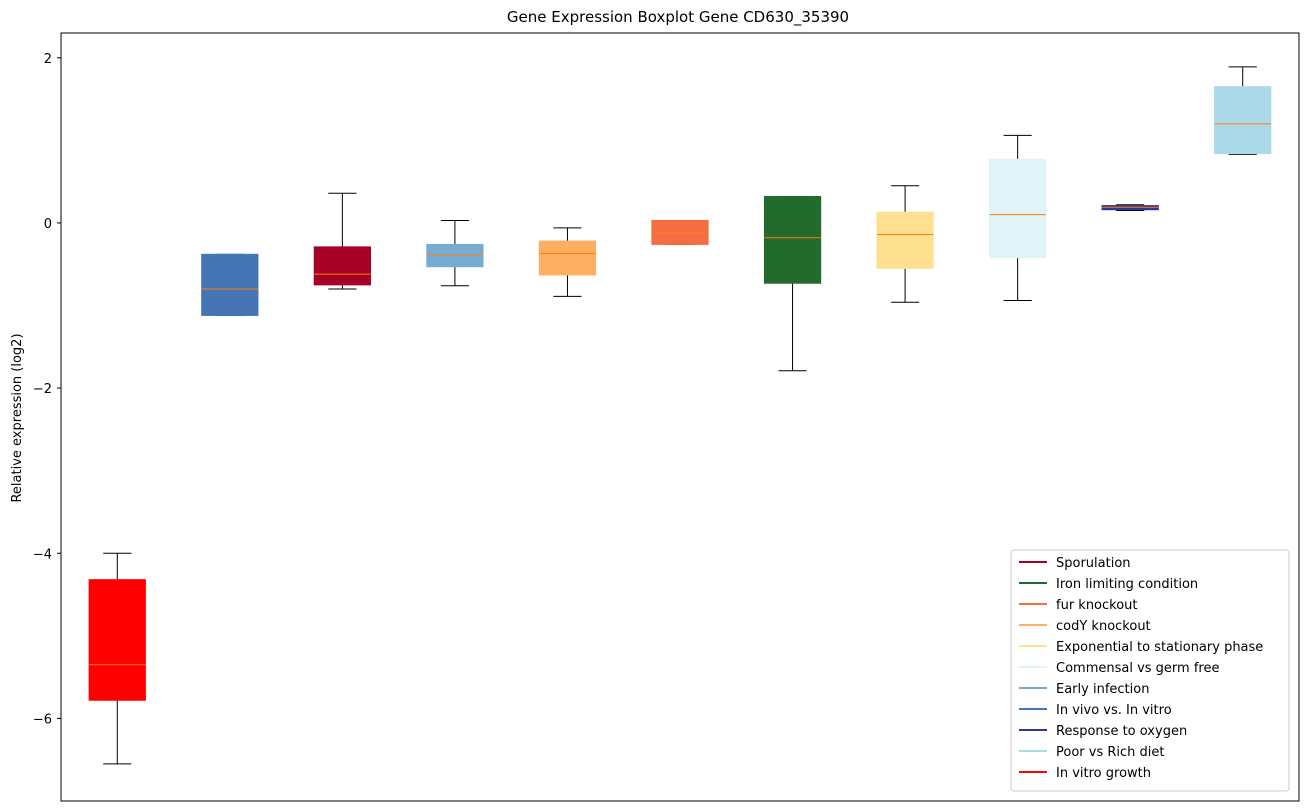 The width and height of the screenshot is (1309, 812). Describe the element at coordinates (1110, 752) in the screenshot. I see `legend-label: Poor vs Rich diet` at that location.